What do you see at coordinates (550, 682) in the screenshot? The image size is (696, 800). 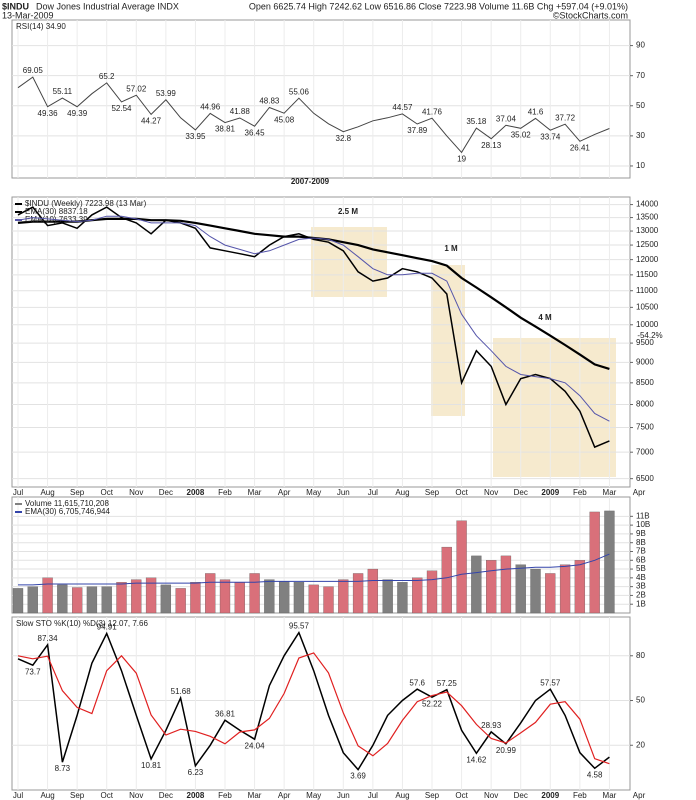 I see `data-label: 57.57` at bounding box center [550, 682].